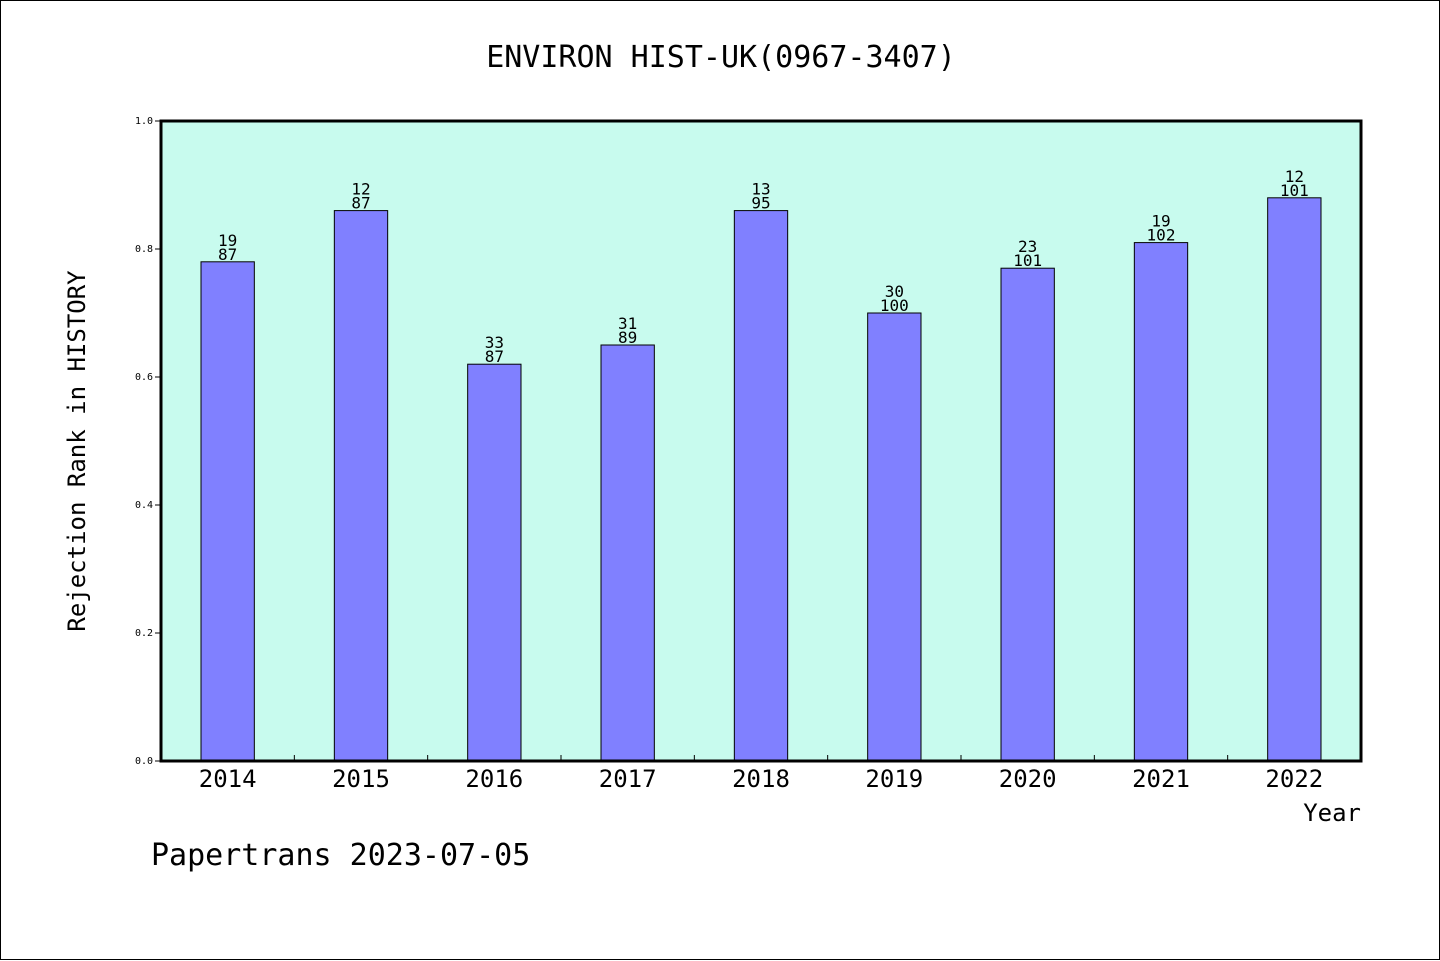 Image resolution: width=1440 pixels, height=961 pixels. Describe the element at coordinates (761, 779) in the screenshot. I see `x-tick-label: 2018` at that location.